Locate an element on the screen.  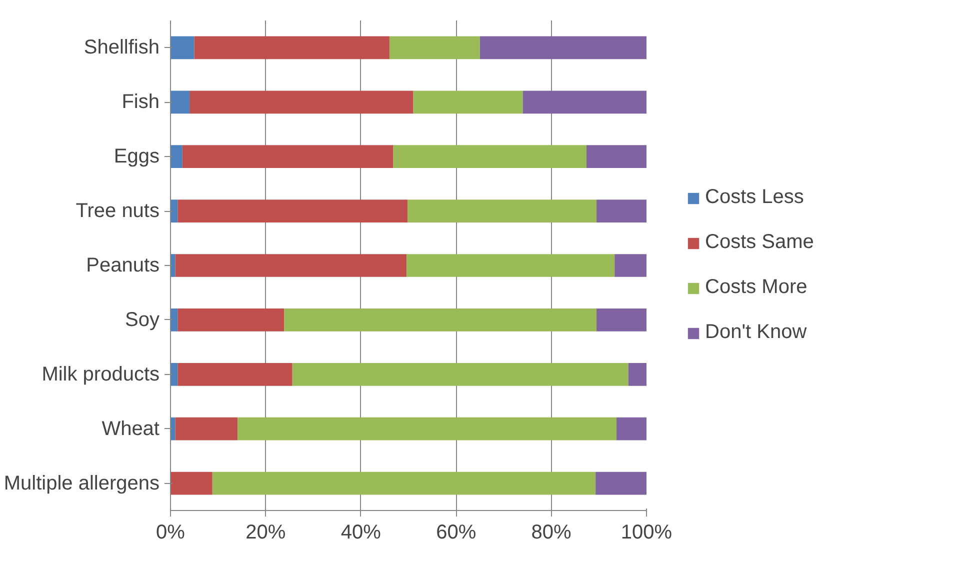
x-tick-label: 80% is located at coordinates (551, 533).